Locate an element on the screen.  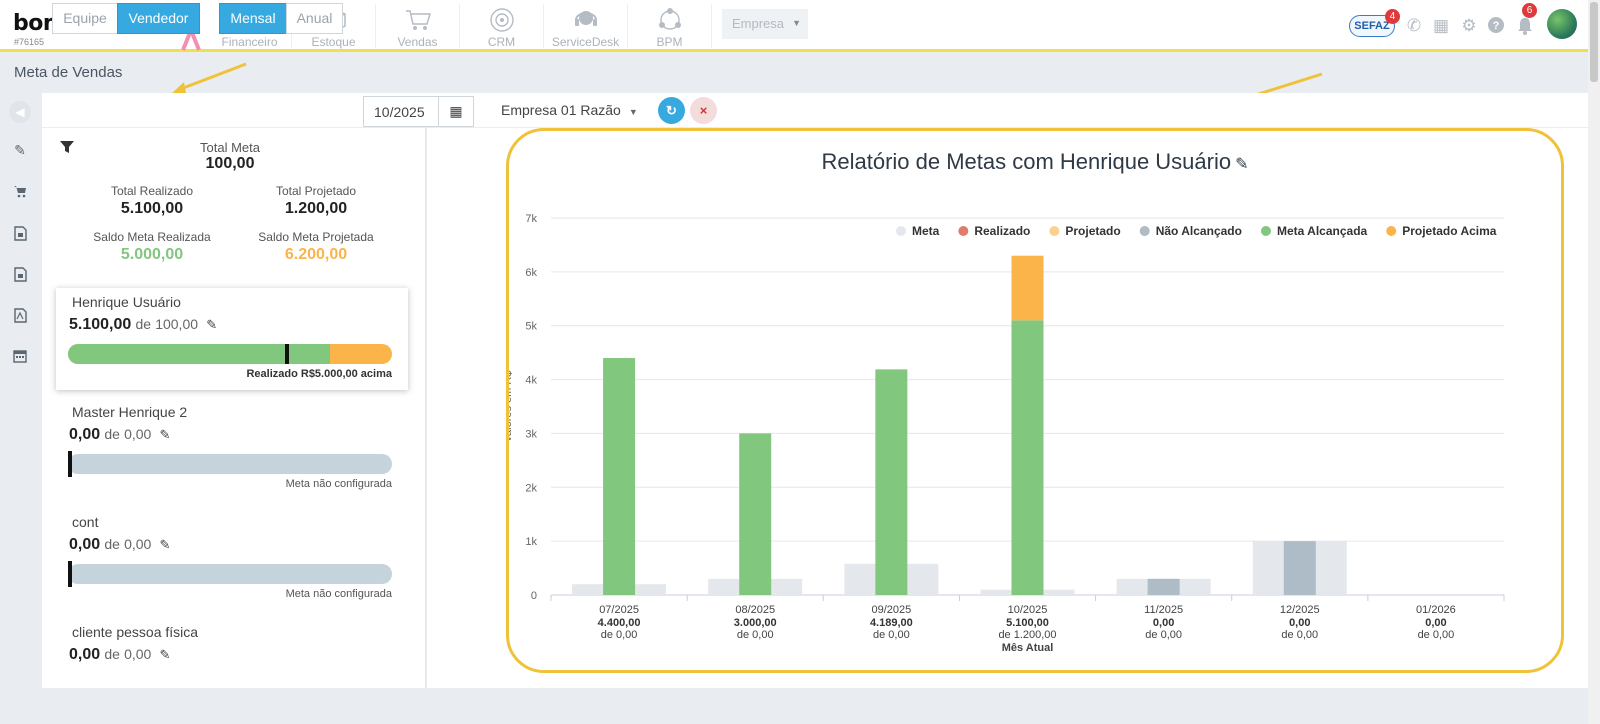
x-tick-label: 07/2025 is located at coordinates (619, 610).